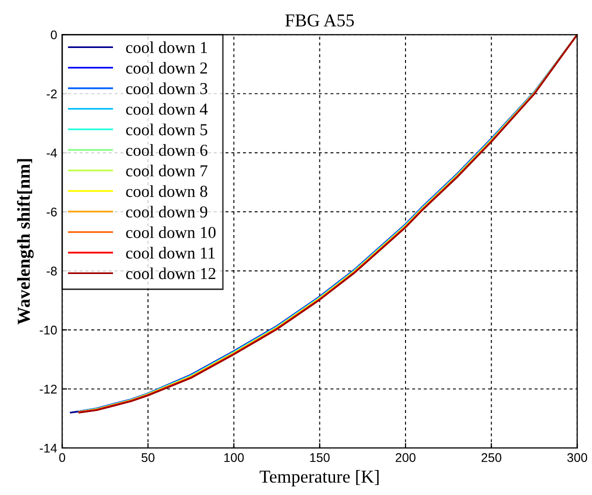 The width and height of the screenshot is (592, 495). What do you see at coordinates (319, 478) in the screenshot?
I see `x-axis-title: Temperature [K]` at bounding box center [319, 478].